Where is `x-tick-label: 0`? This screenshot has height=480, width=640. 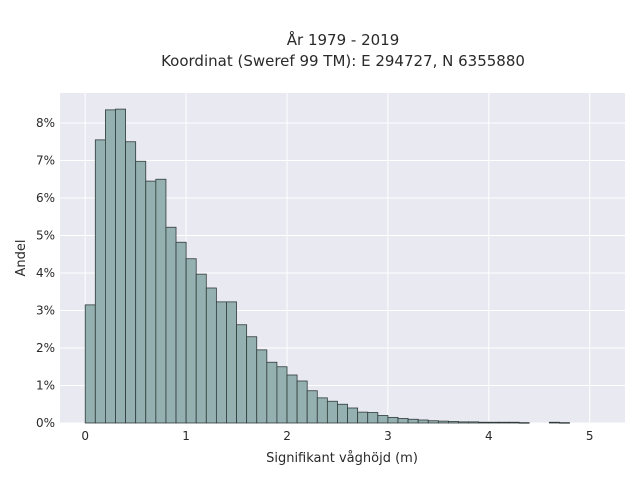
x-tick-label: 0 is located at coordinates (85, 436).